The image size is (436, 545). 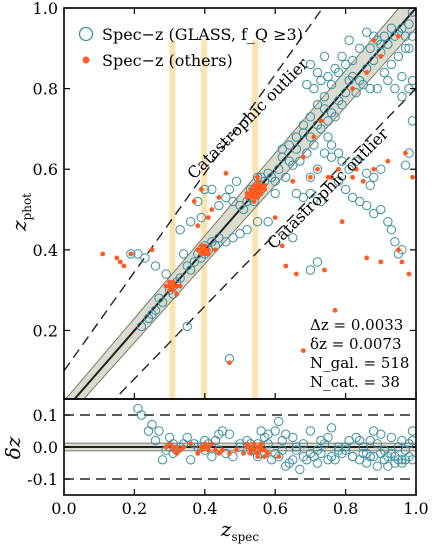 I want to click on stat-scatter: δz = 0.0073, so click(x=356, y=344).